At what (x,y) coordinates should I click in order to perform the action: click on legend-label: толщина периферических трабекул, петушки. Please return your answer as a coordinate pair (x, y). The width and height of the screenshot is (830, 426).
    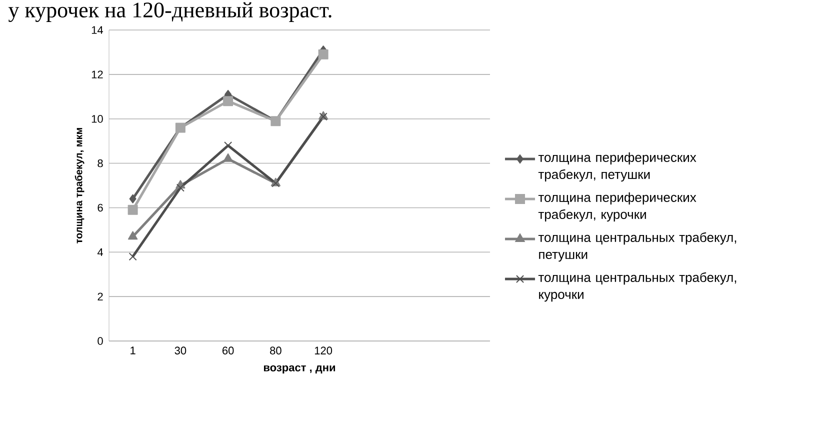
    Looking at the image, I should click on (617, 167).